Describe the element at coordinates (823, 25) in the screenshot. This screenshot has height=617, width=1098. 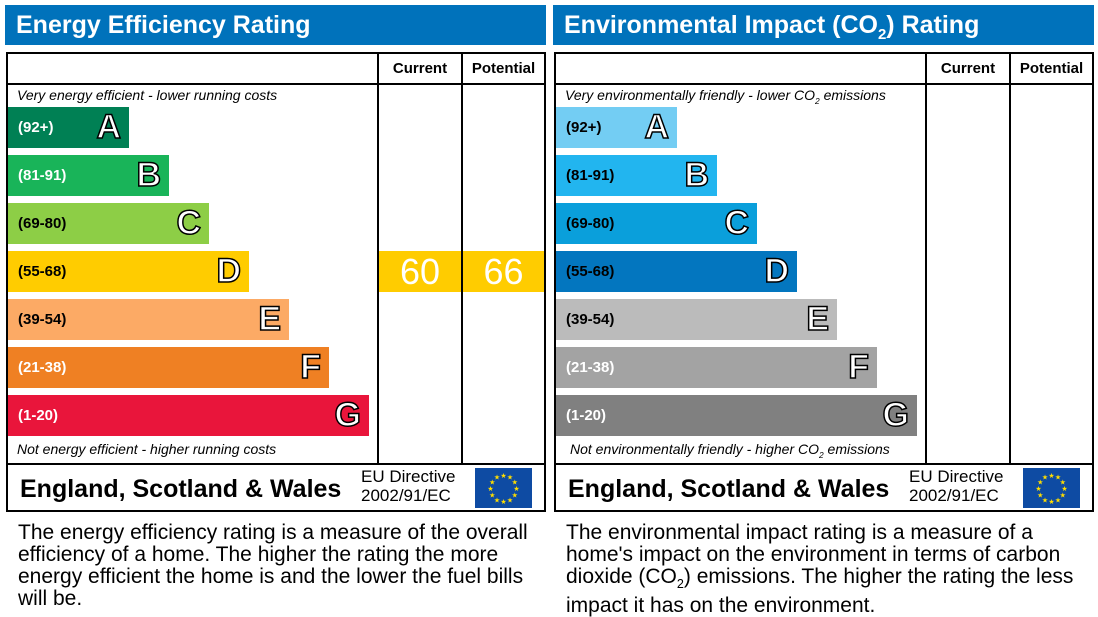
I see `chart-title: Environmental Impact (CO2) Rating` at that location.